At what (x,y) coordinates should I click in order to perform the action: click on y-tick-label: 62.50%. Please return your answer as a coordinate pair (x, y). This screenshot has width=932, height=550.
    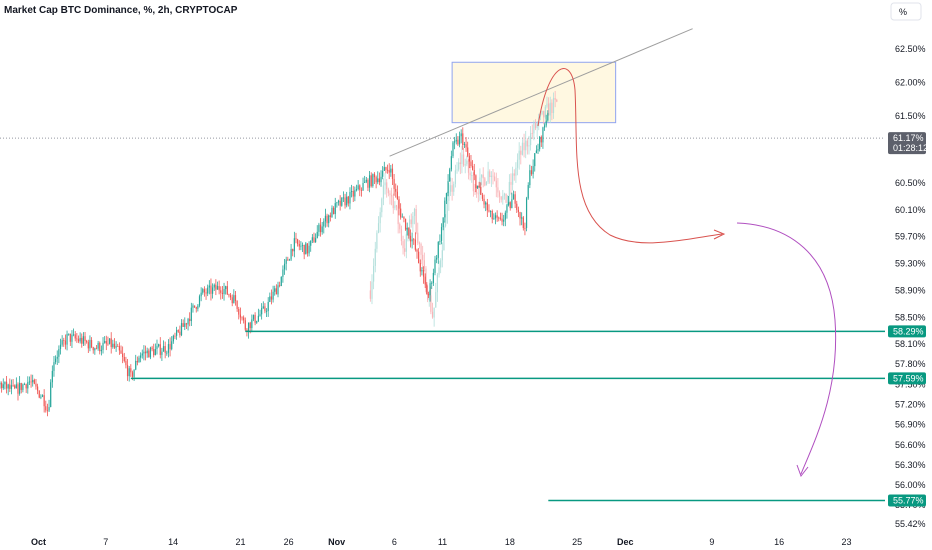
    Looking at the image, I should click on (910, 49).